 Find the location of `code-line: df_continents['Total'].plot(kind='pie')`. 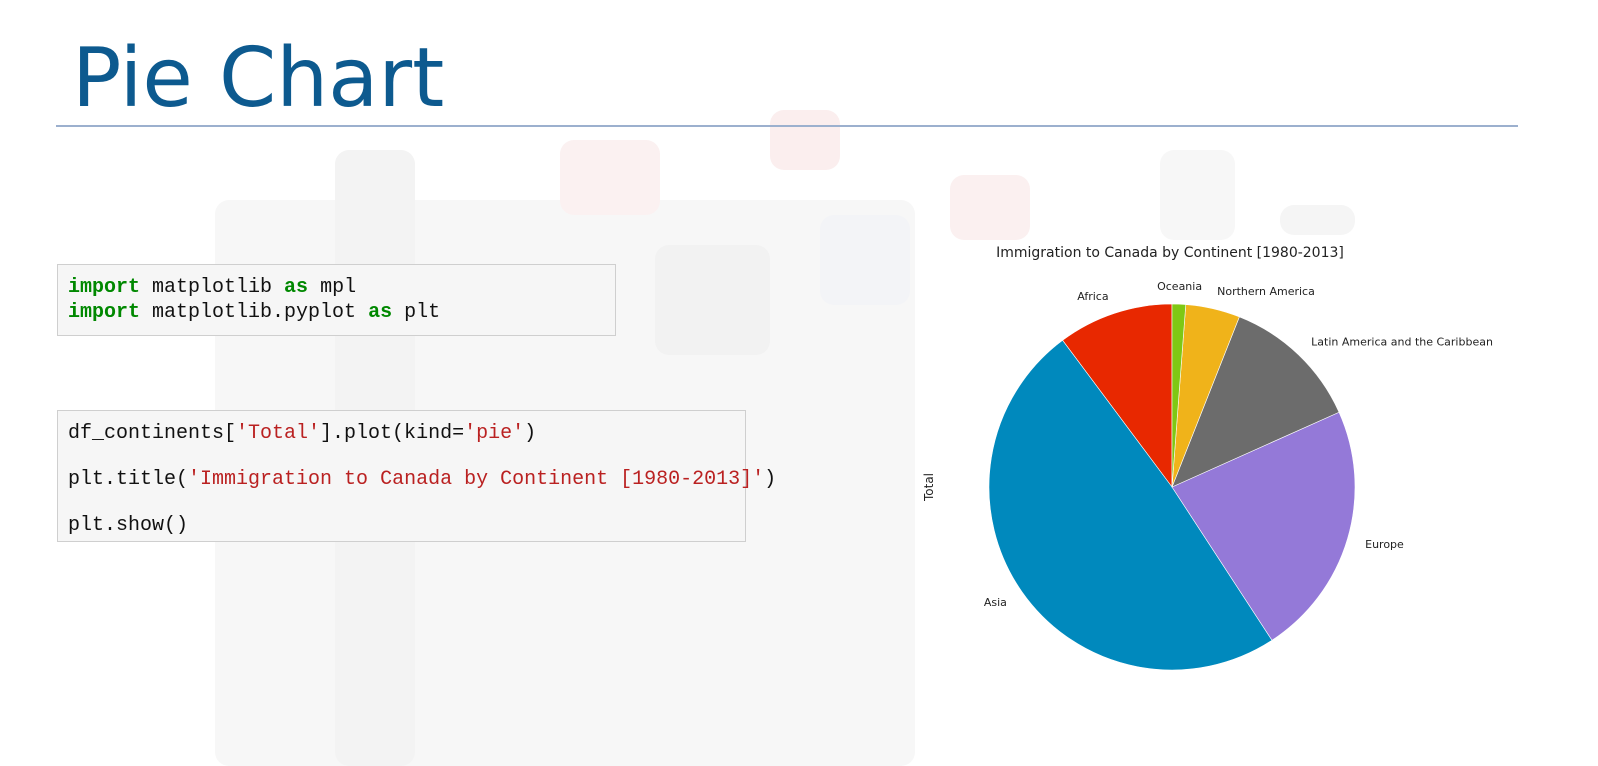

code-line: df_continents['Total'].plot(kind='pie') is located at coordinates (401, 434).